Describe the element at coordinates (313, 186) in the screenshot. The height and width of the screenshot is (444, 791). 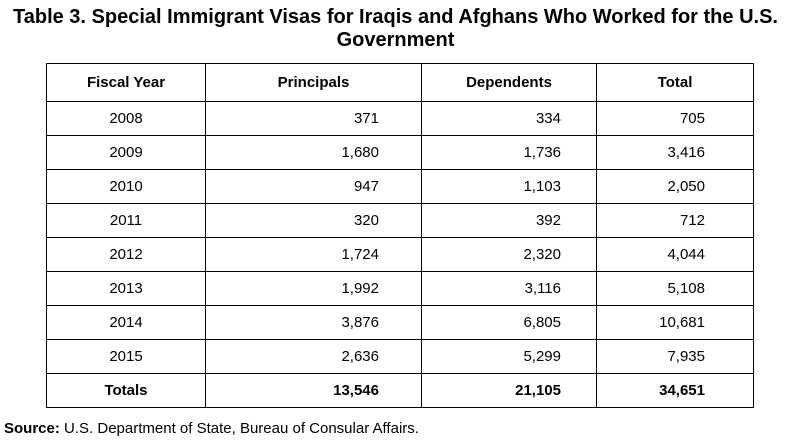
I see `cell-principals: 947` at that location.